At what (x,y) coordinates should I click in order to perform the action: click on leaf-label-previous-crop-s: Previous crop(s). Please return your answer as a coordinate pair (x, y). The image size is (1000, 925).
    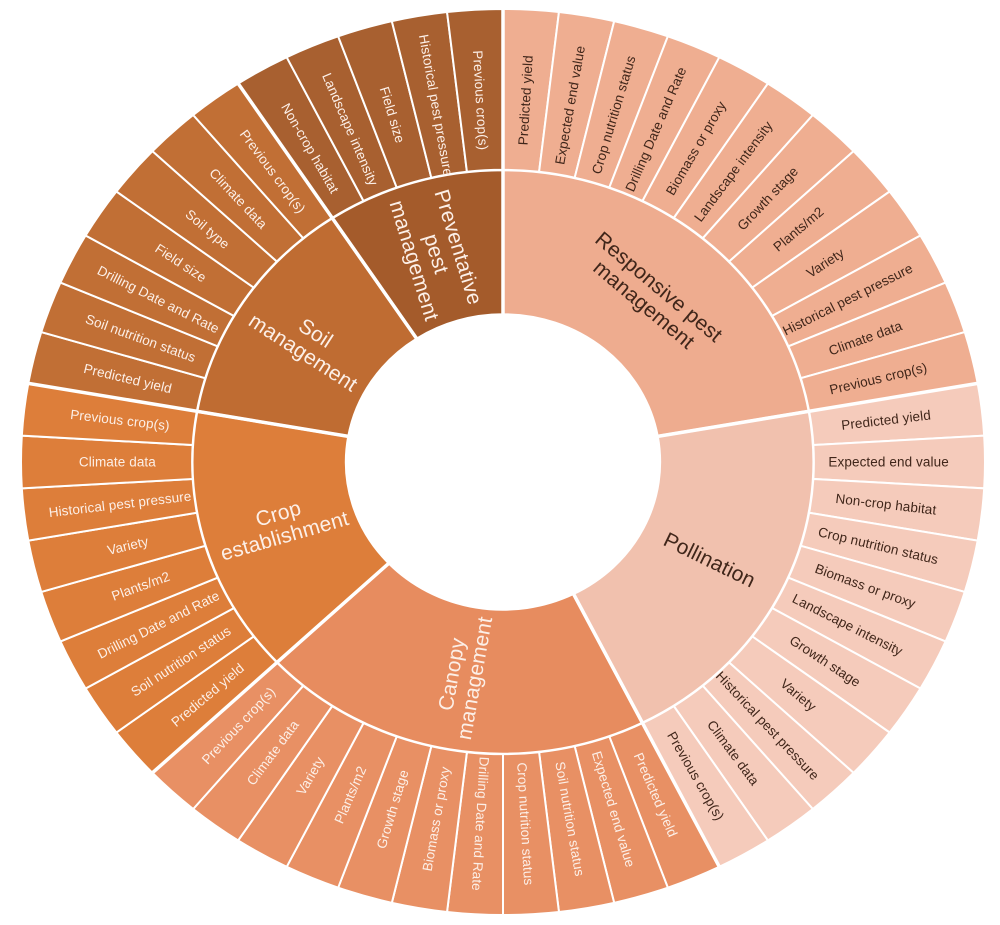
    Looking at the image, I should click on (480, 100).